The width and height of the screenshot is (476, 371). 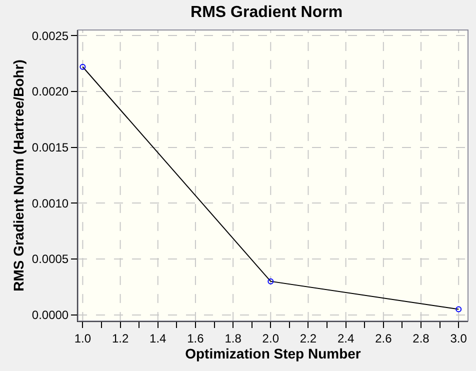 What do you see at coordinates (345, 338) in the screenshot?
I see `x-tick-label: 2.4` at bounding box center [345, 338].